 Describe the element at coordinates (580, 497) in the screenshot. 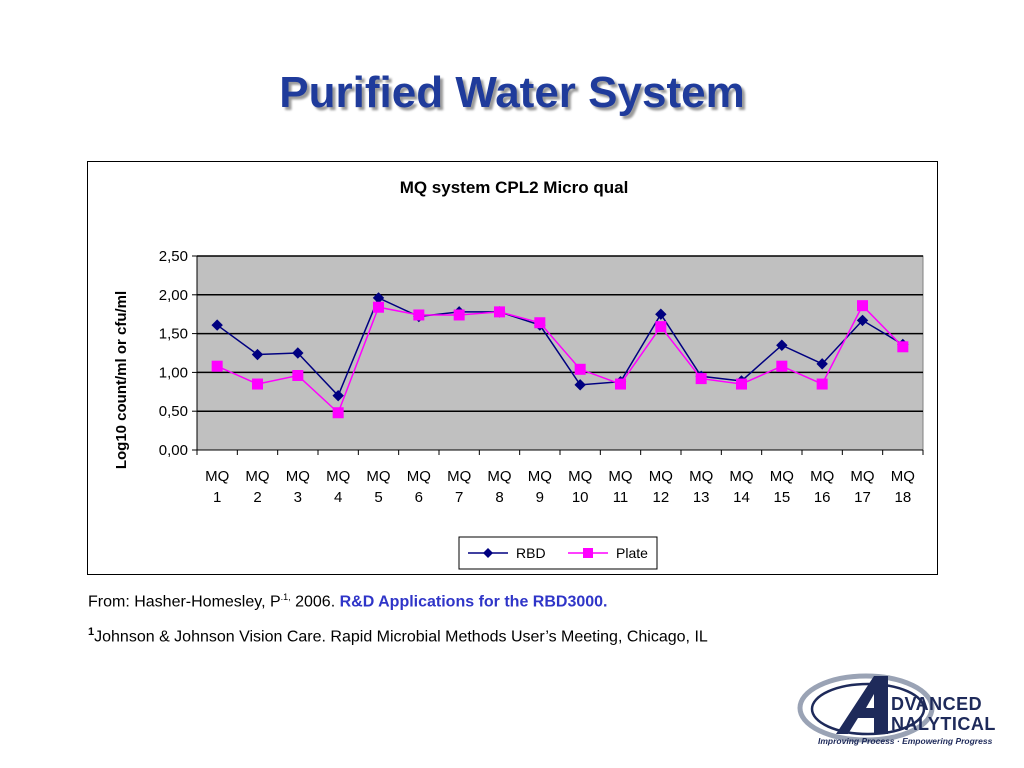

I see `x-tick-label: 10` at that location.